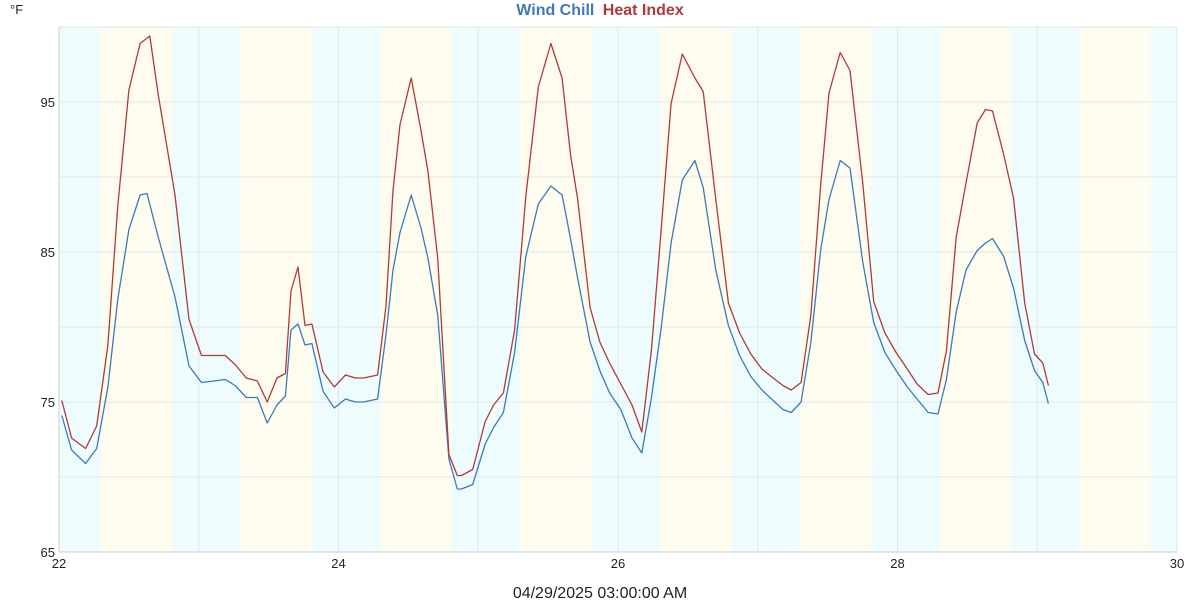 This screenshot has height=600, width=1200. Describe the element at coordinates (48, 102) in the screenshot. I see `y-tick-label: 95` at that location.